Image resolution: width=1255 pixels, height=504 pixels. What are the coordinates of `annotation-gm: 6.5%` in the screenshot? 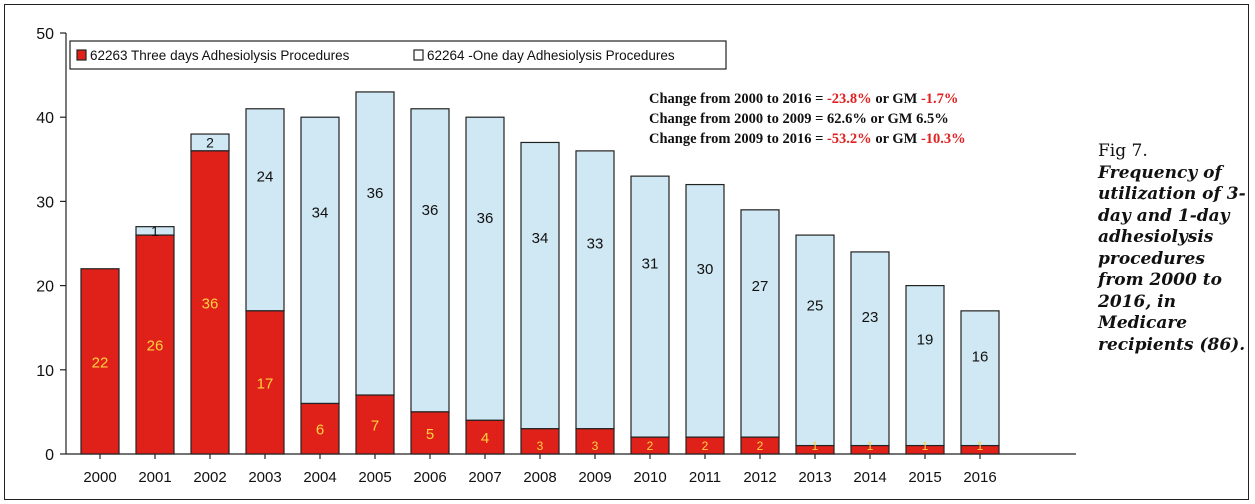 It's located at (932, 119).